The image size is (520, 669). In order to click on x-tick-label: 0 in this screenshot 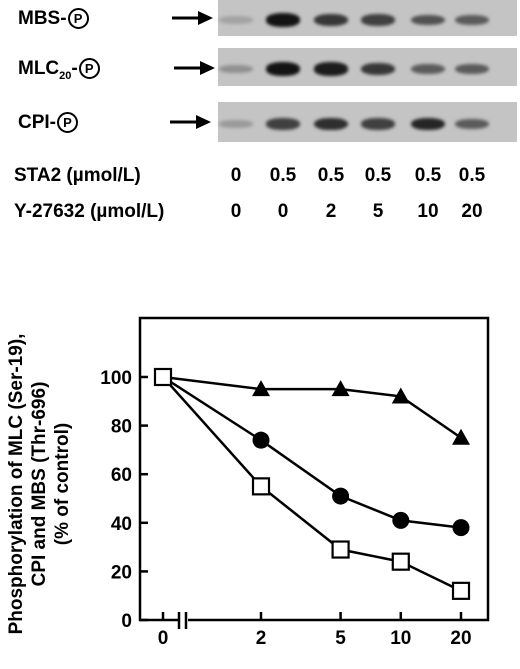, I will do `click(163, 638)`.